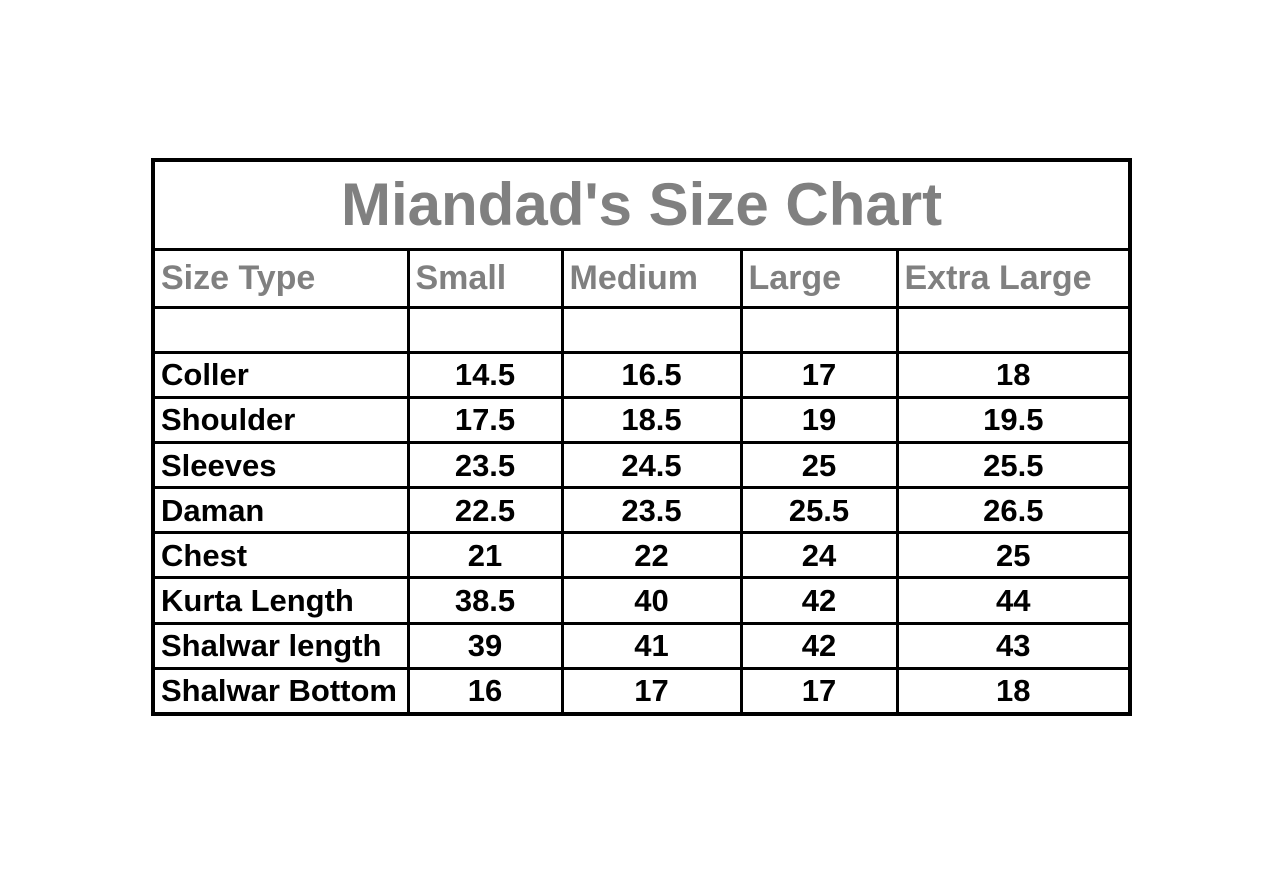 Image resolution: width=1280 pixels, height=878 pixels. I want to click on cell-value: 14.5, so click(485, 374).